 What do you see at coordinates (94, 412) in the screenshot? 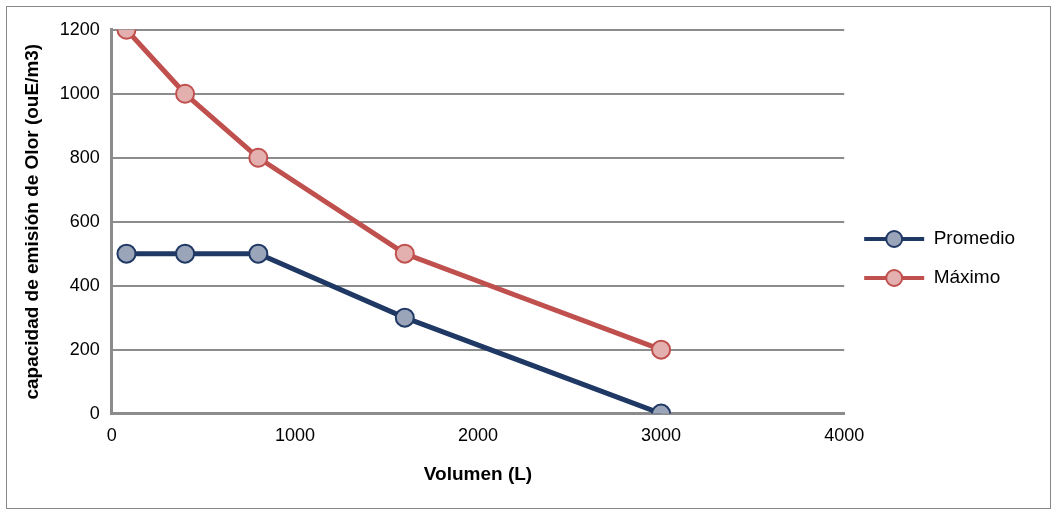
I see `y-tick-label: 0` at bounding box center [94, 412].